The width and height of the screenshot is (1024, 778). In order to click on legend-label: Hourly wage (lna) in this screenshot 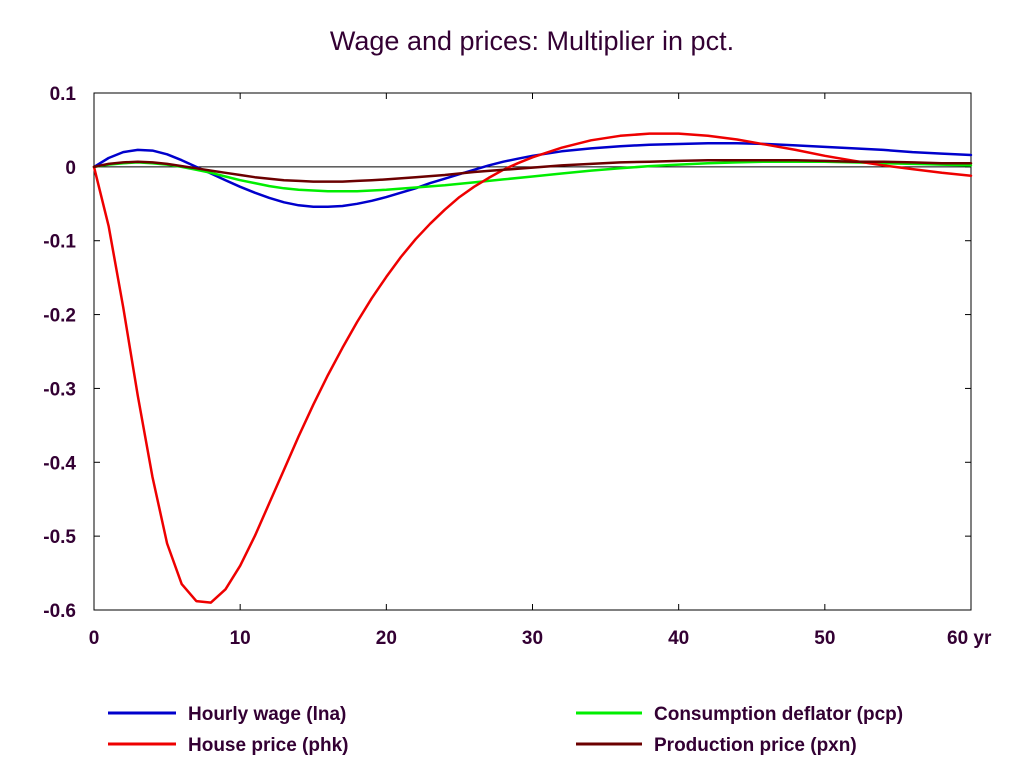, I will do `click(267, 714)`.